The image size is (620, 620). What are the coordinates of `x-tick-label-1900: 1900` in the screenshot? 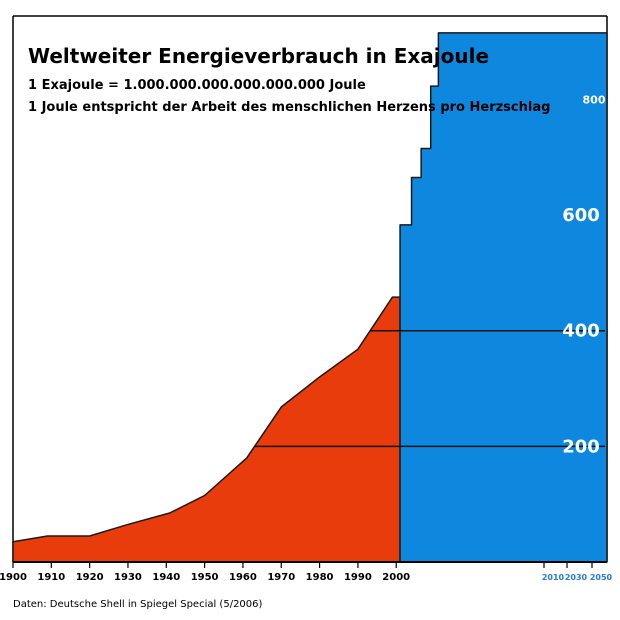 It's located at (13, 577).